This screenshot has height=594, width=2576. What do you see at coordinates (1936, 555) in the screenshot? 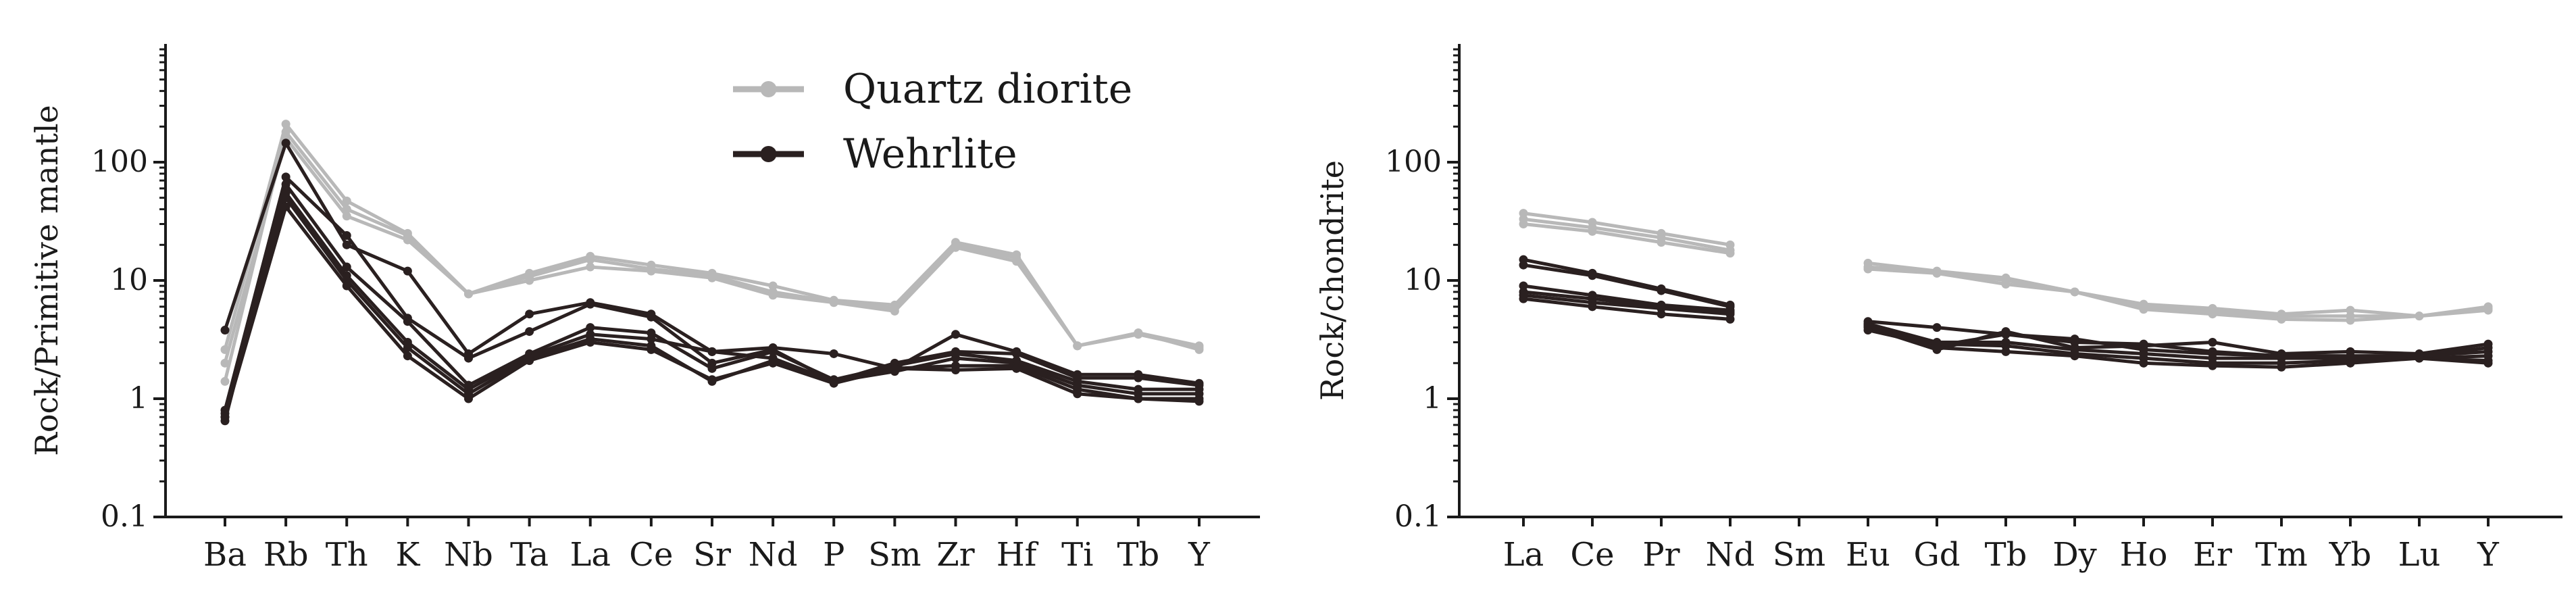
I see `x-tick-label: Gd` at bounding box center [1936, 555].